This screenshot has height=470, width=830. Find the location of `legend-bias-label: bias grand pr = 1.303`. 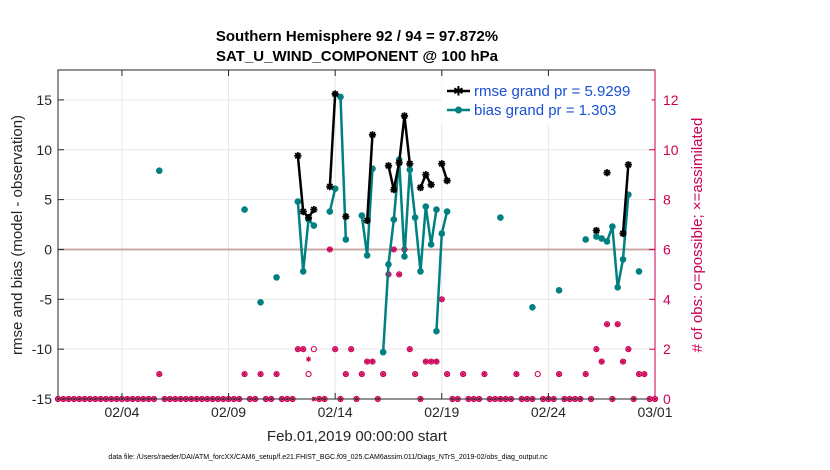

legend-bias-label: bias grand pr = 1.303 is located at coordinates (545, 110).